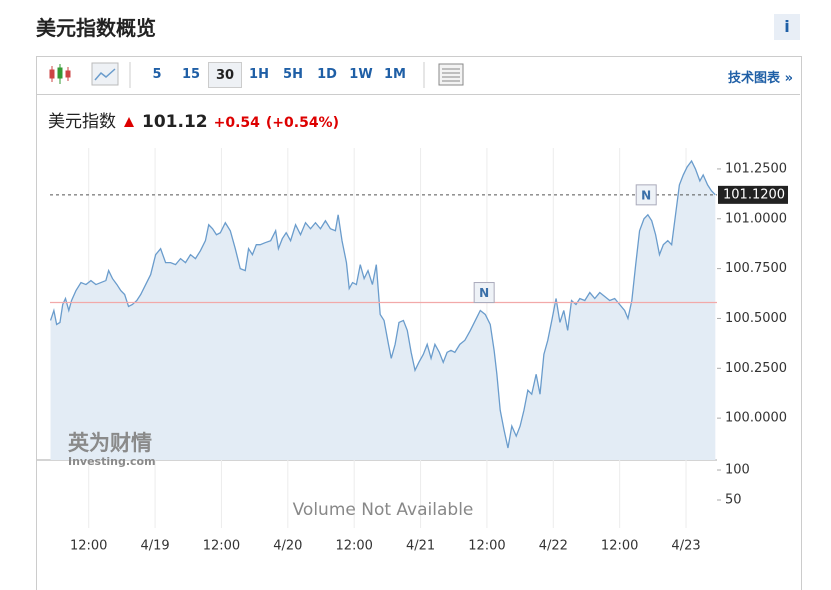 The image size is (831, 590). Describe the element at coordinates (361, 74) in the screenshot. I see `interval-button: 1W` at that location.